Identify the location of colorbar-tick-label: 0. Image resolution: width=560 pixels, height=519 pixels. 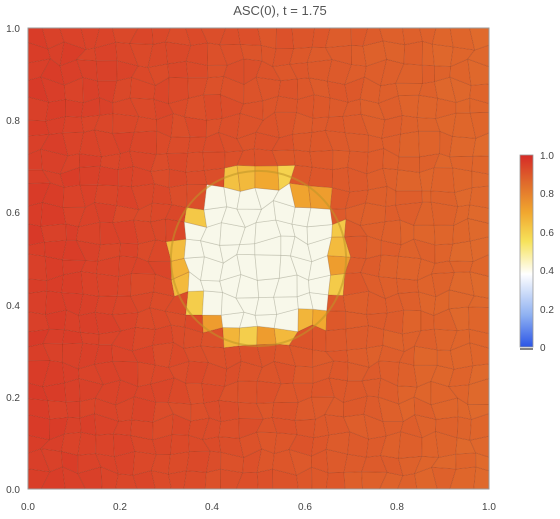
(543, 348).